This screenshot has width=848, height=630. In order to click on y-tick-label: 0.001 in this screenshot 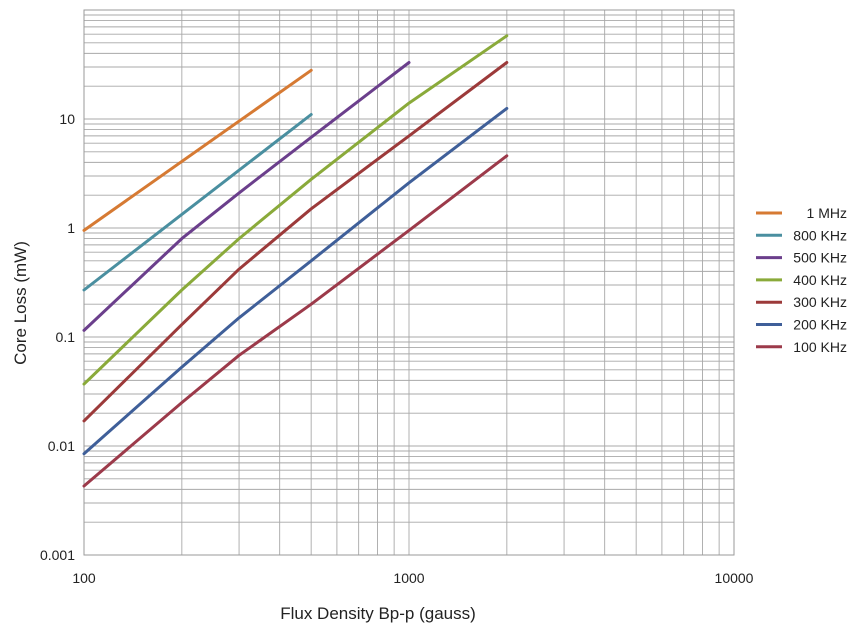, I will do `click(57, 555)`.